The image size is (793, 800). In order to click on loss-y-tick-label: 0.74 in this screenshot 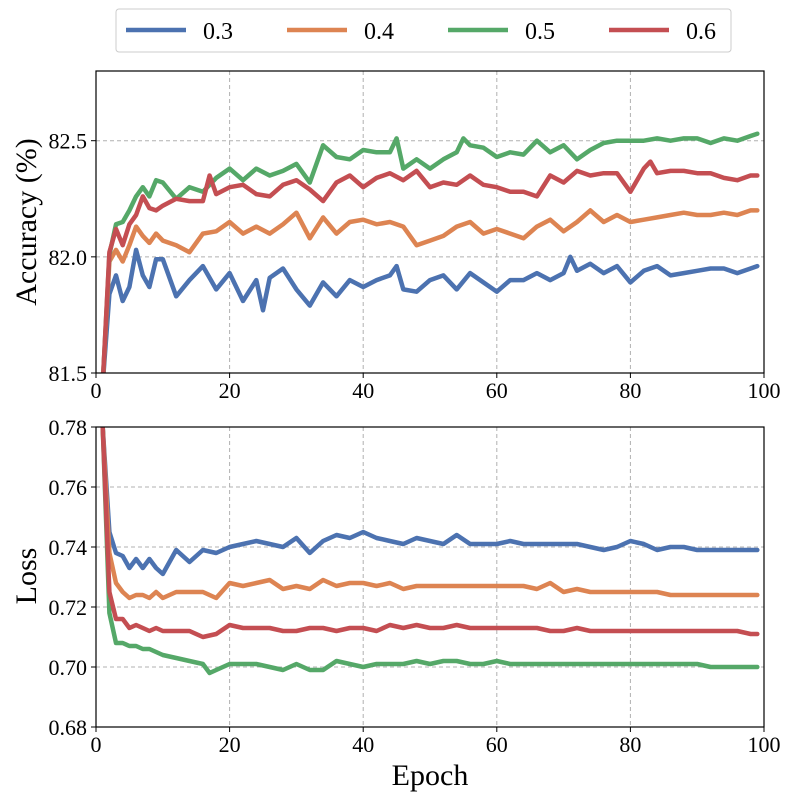, I will do `click(68, 547)`.